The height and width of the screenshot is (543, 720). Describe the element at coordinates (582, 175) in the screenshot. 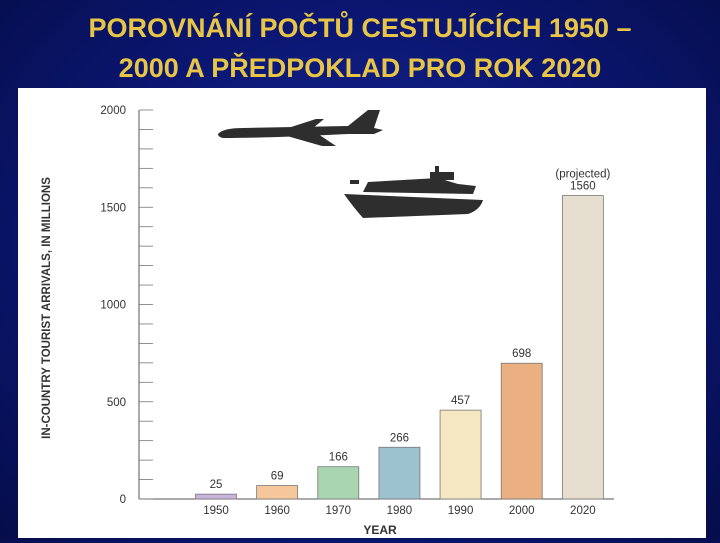

I see `projected-note: (projected)` at that location.